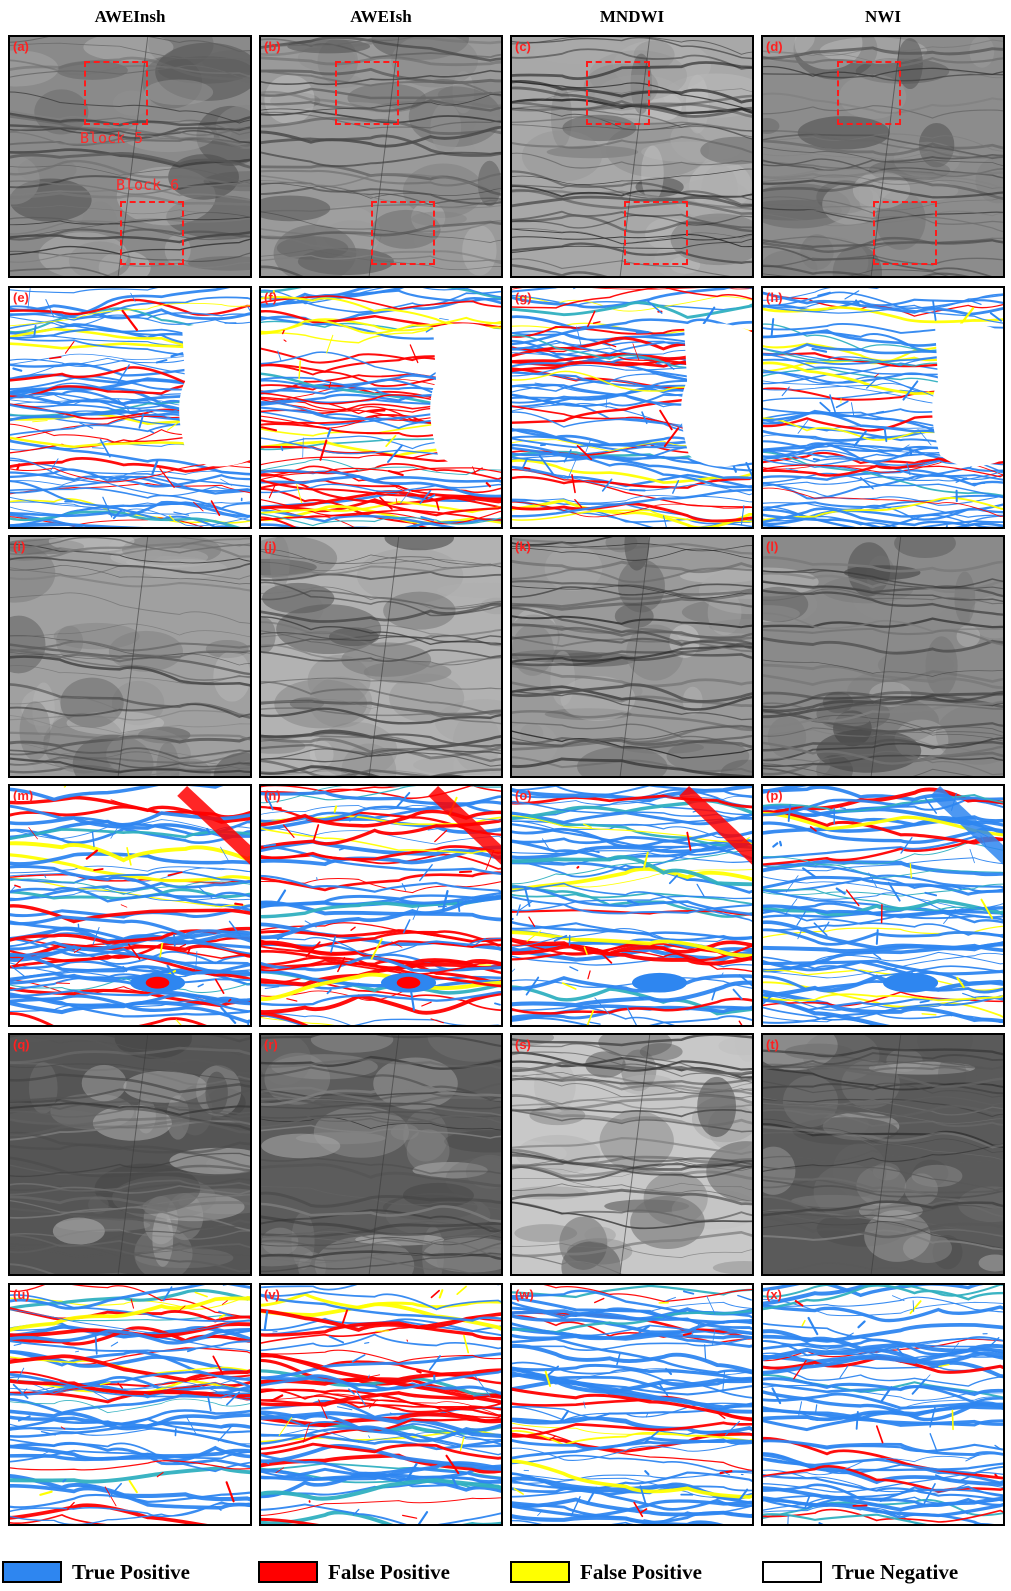  What do you see at coordinates (271, 1044) in the screenshot?
I see `panel-letter: (r)` at bounding box center [271, 1044].